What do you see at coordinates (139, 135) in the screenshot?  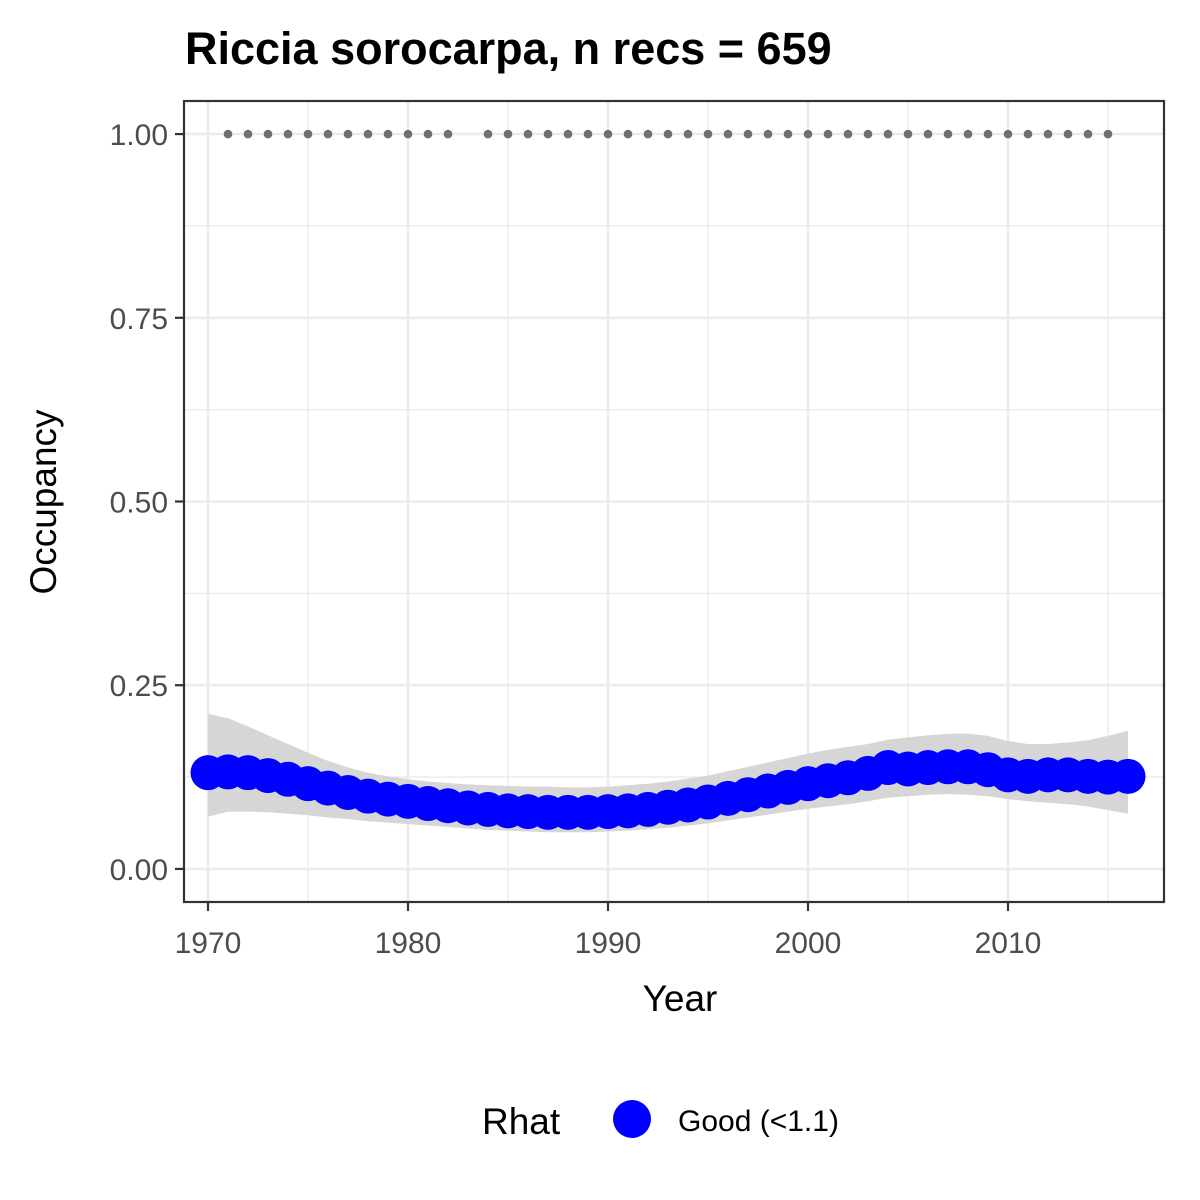 I see `y-tick-label: 1.00` at bounding box center [139, 135].